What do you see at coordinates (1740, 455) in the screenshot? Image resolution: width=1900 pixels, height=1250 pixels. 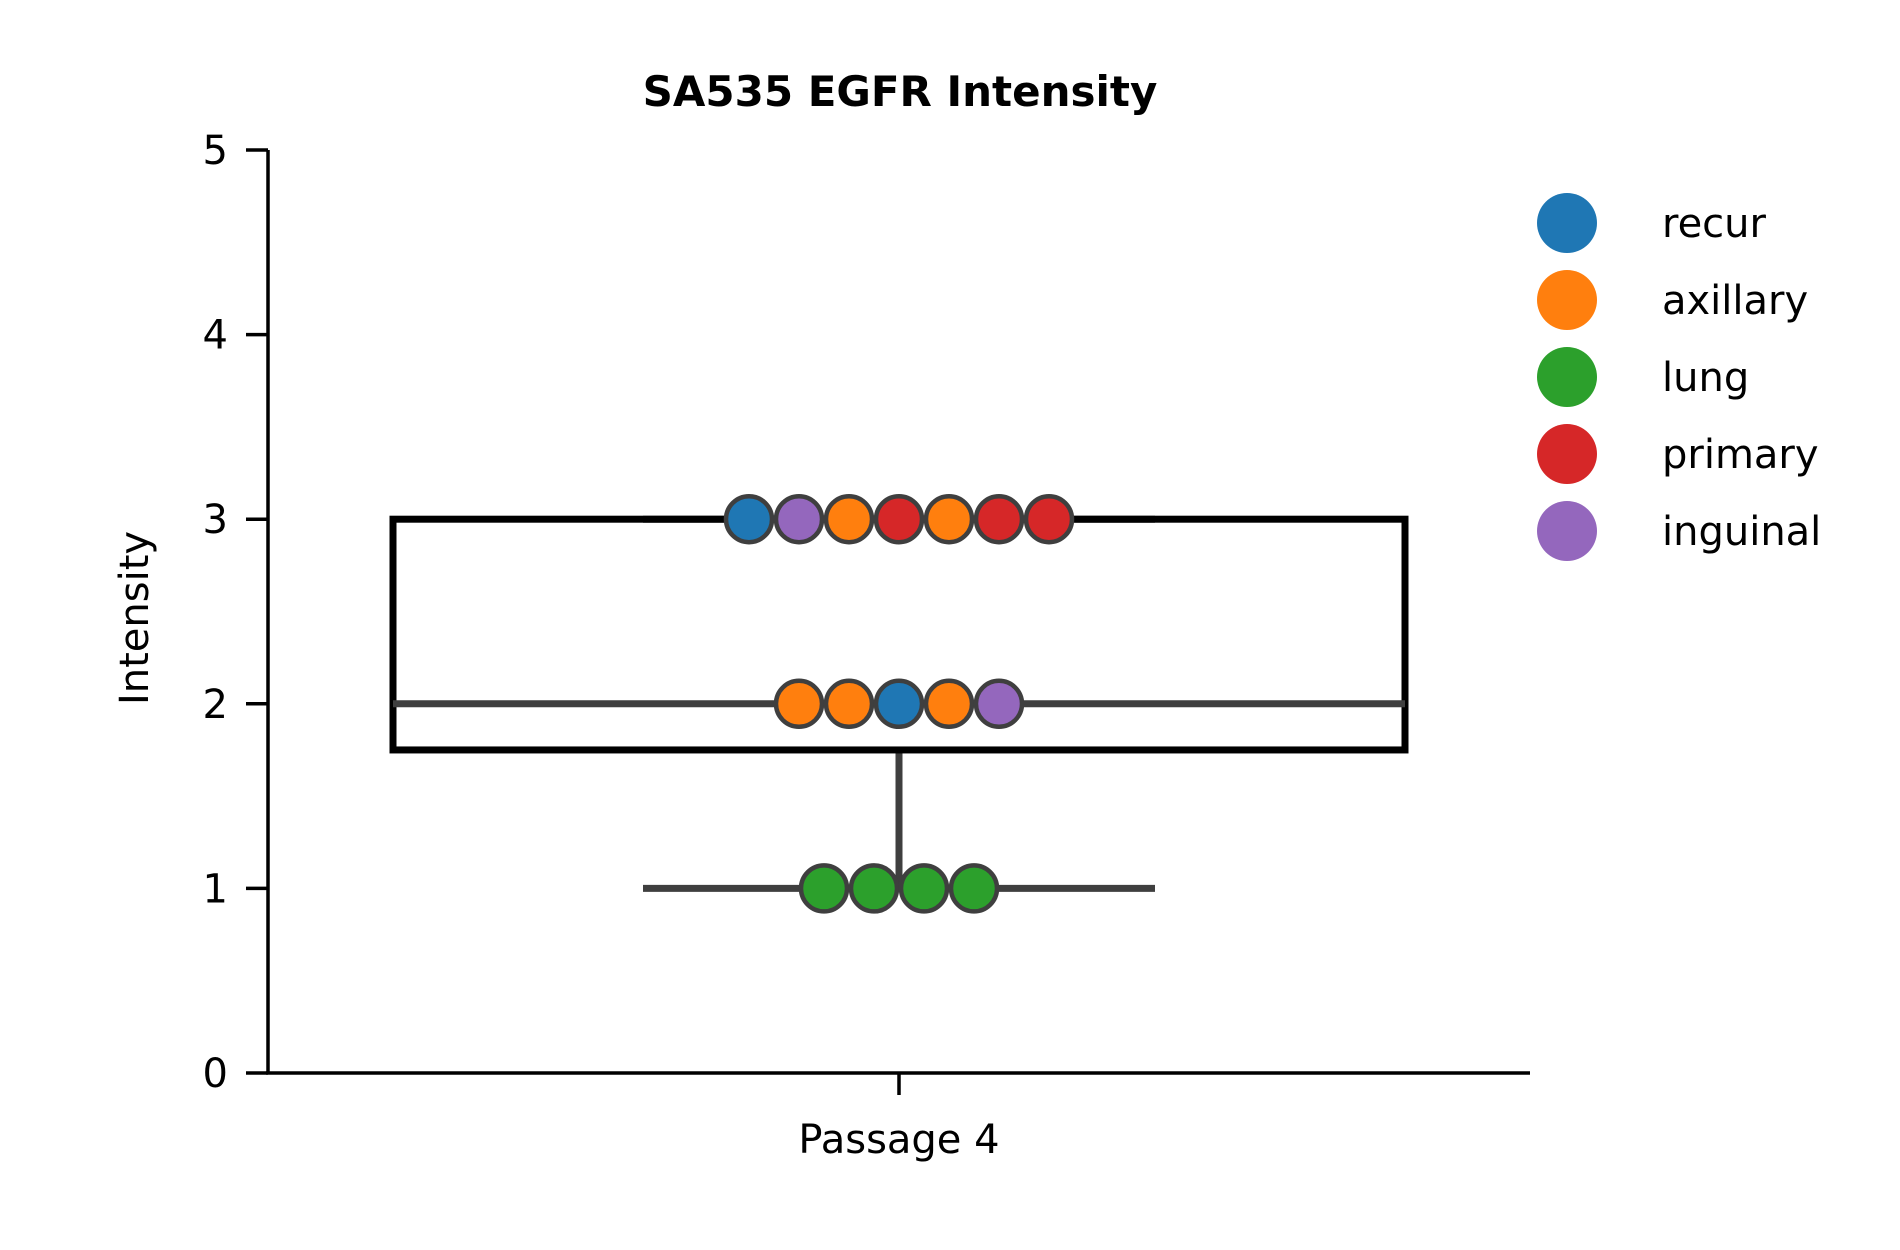 I see `legend-label: primary` at bounding box center [1740, 455].